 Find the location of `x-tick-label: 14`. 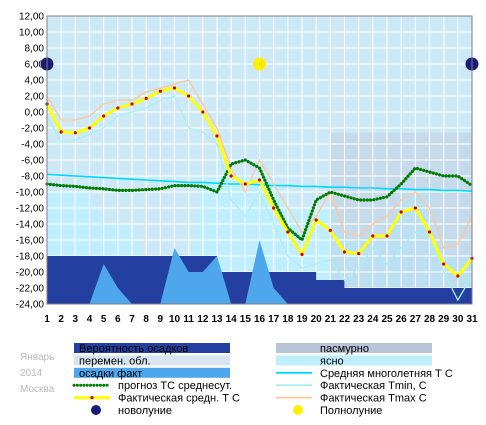

x-tick-label: 14 is located at coordinates (232, 319).